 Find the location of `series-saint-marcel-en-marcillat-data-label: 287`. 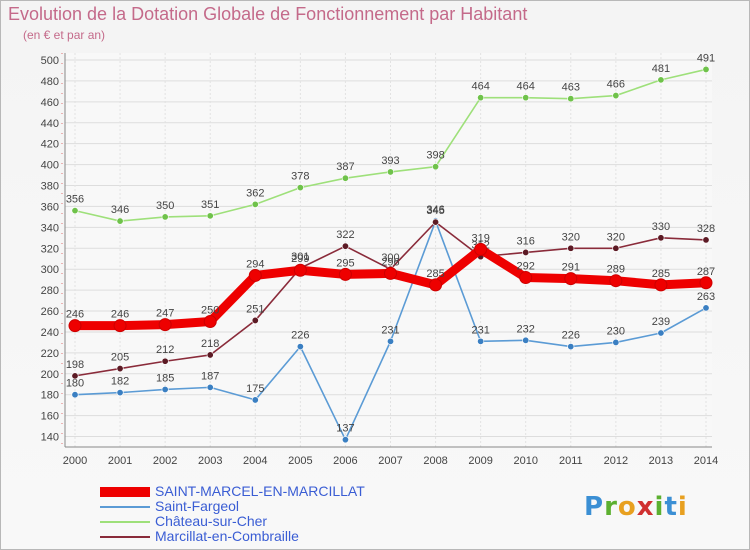

series-saint-marcel-en-marcillat-data-label: 287 is located at coordinates (706, 272).